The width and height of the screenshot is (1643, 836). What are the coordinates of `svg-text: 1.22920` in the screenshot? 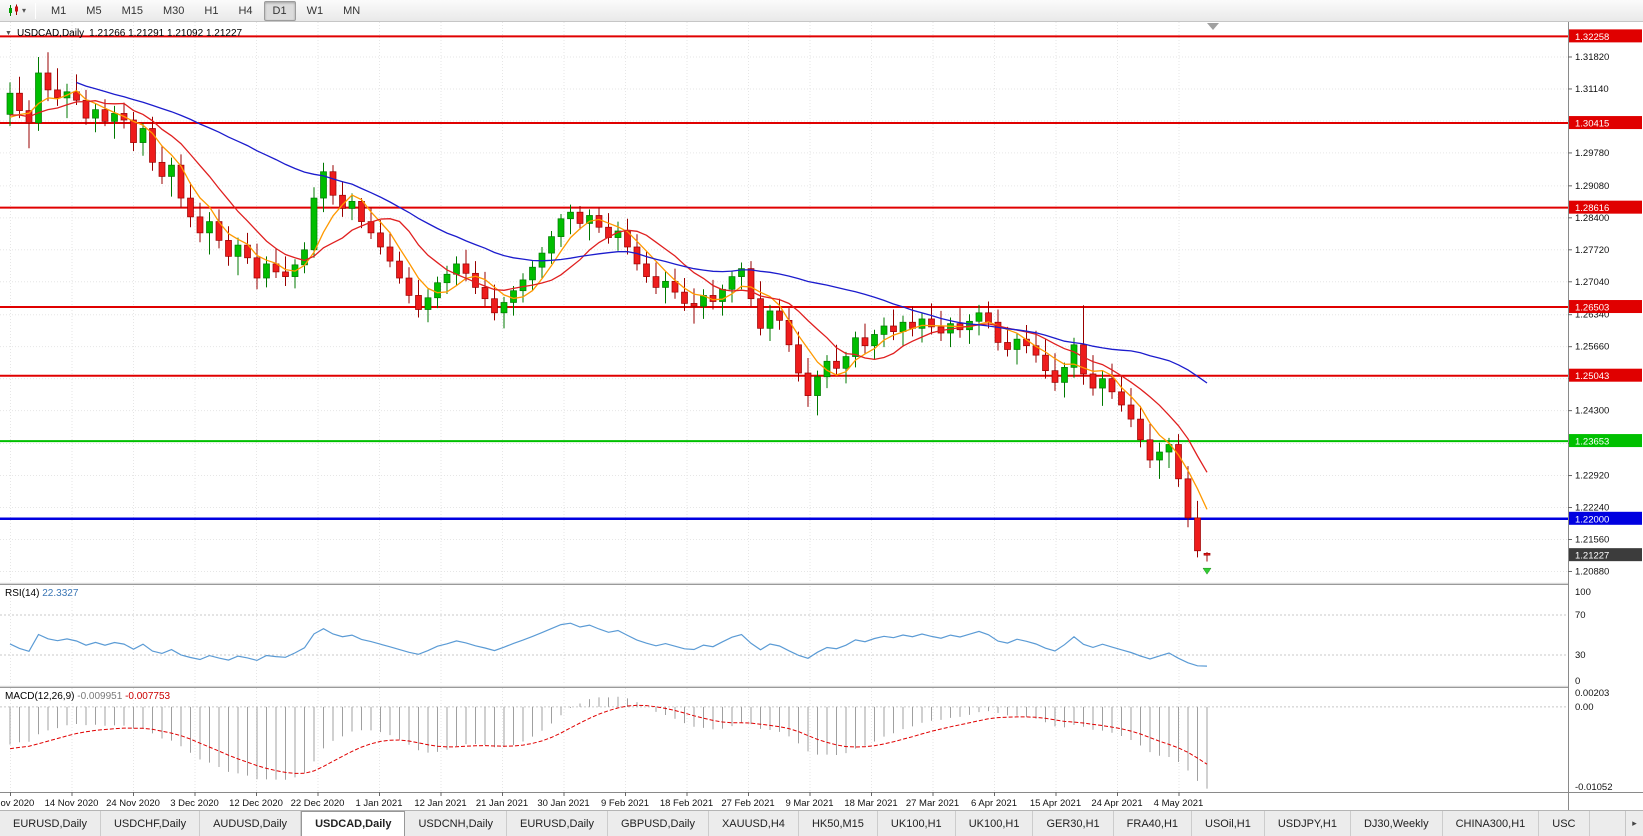 It's located at (1592, 476).